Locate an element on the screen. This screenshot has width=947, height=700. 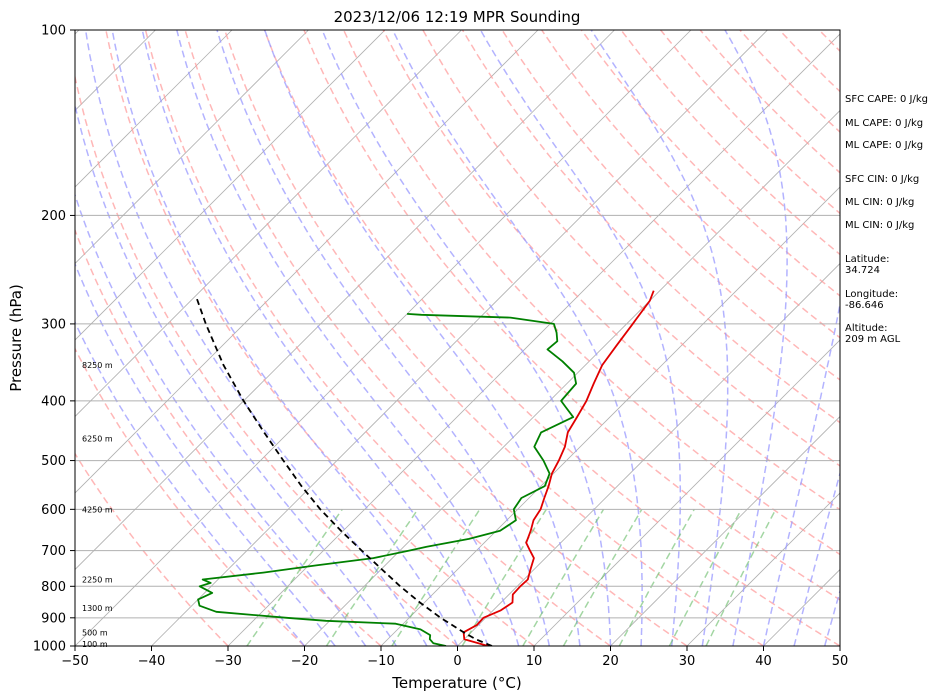
temperature-profile is located at coordinates (558, 468).